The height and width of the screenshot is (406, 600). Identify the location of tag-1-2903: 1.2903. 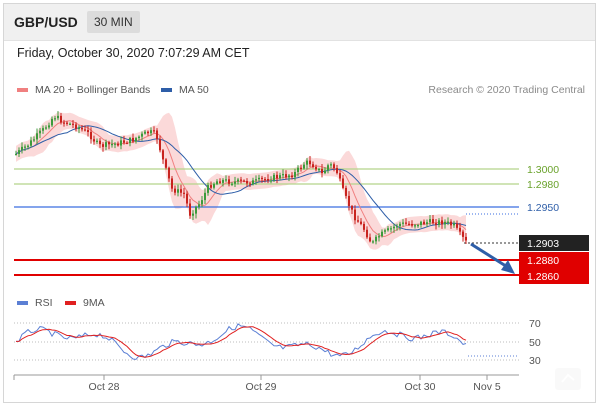
(554, 243).